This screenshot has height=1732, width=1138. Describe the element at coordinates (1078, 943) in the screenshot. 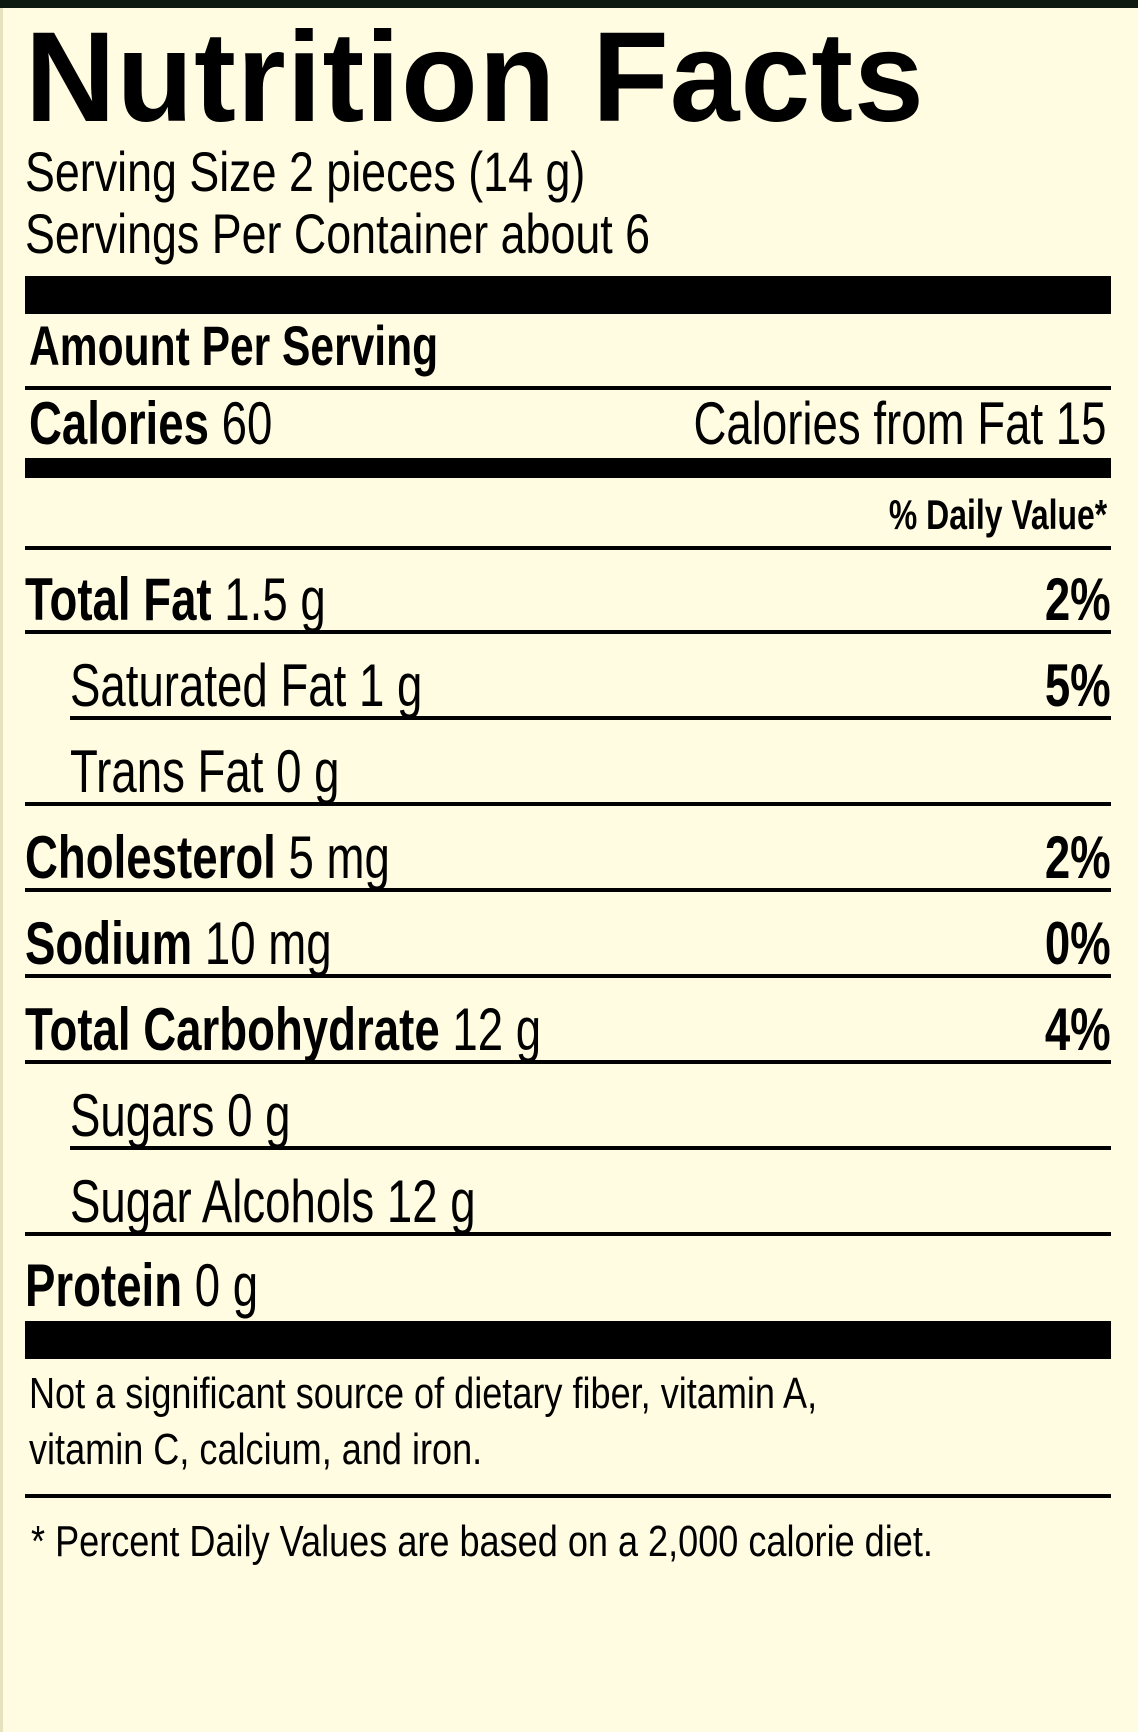

I see `dv-sodium: 0%` at that location.